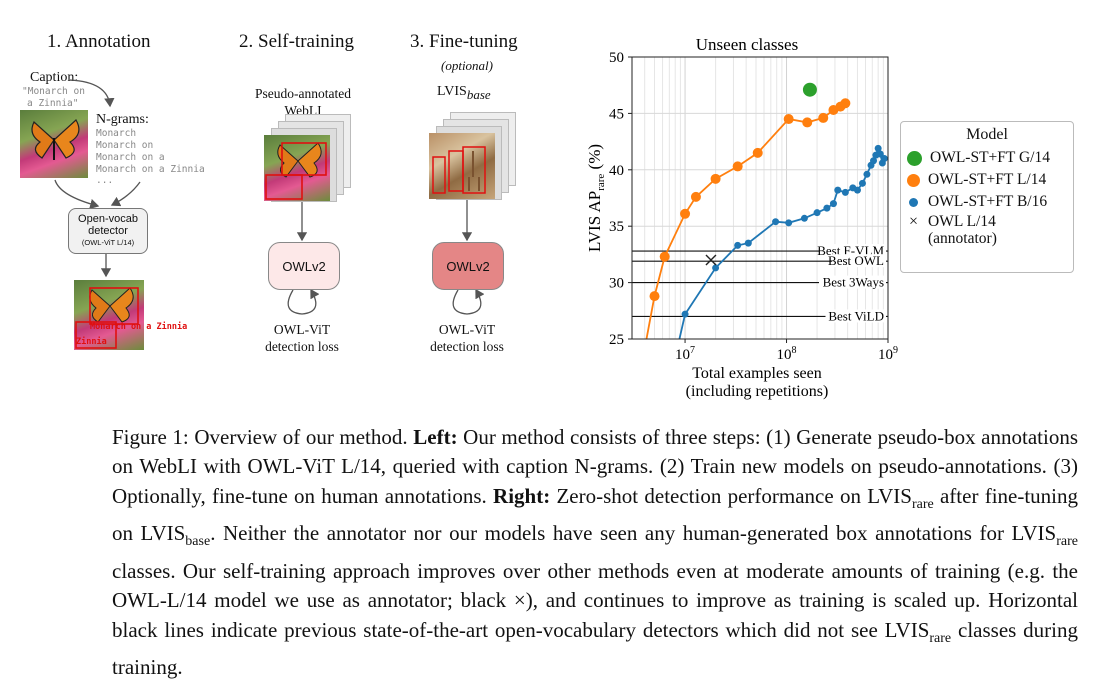  Describe the element at coordinates (459, 170) in the screenshot. I see `giraffe-icon` at that location.